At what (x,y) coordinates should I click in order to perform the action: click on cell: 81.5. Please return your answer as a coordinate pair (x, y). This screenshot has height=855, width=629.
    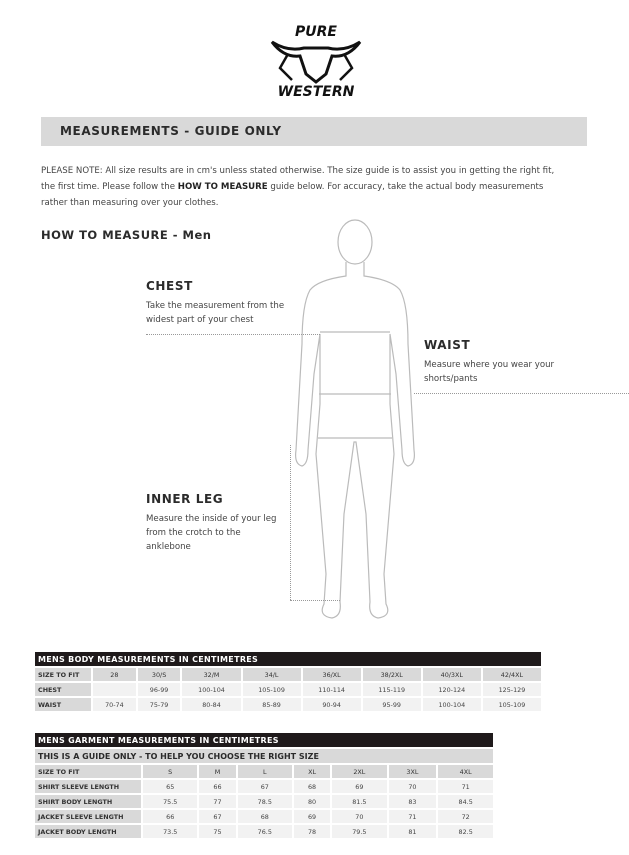
    Looking at the image, I should click on (359, 801).